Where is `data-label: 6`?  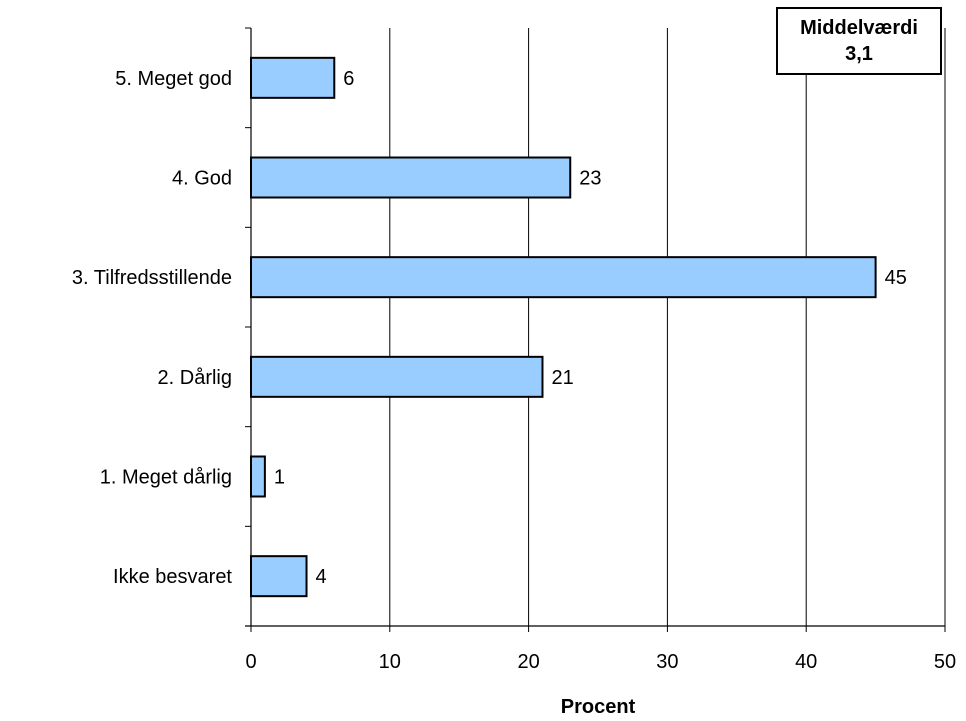
data-label: 6 is located at coordinates (348, 79).